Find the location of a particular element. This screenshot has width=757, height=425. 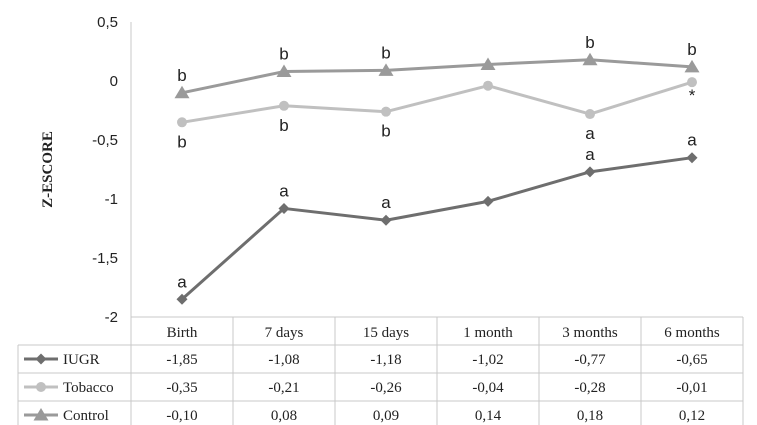

y-tick-label: 0,5 is located at coordinates (107, 22).